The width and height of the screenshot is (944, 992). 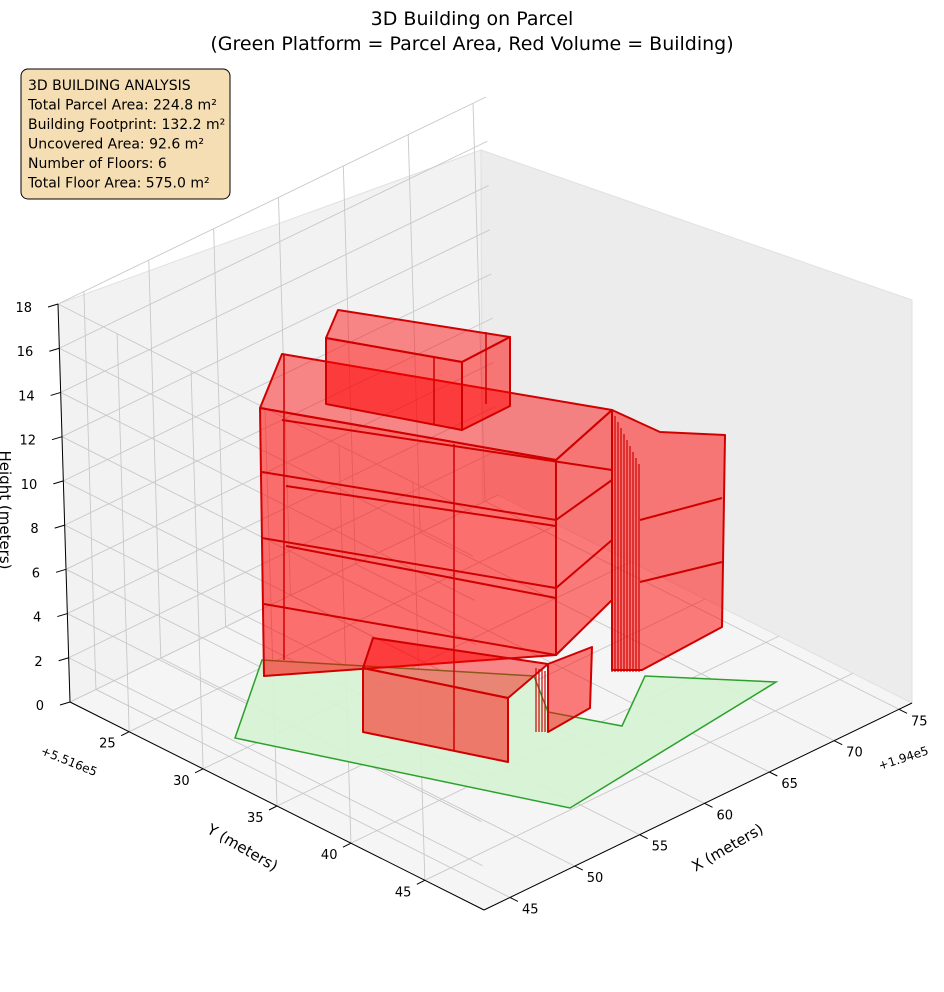 I want to click on z-tick-label: 10, so click(x=29, y=485).